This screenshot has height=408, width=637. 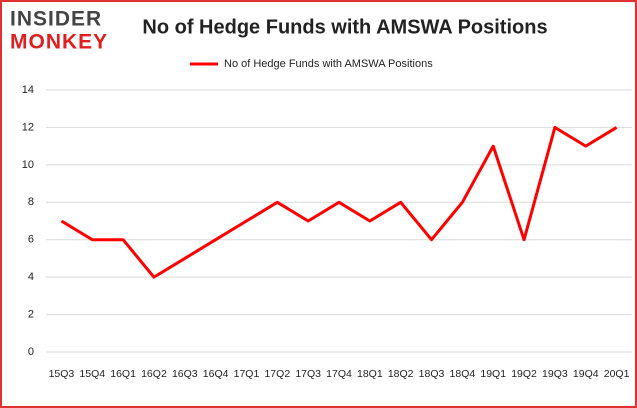 What do you see at coordinates (216, 374) in the screenshot?
I see `x-tick-label: 16Q4` at bounding box center [216, 374].